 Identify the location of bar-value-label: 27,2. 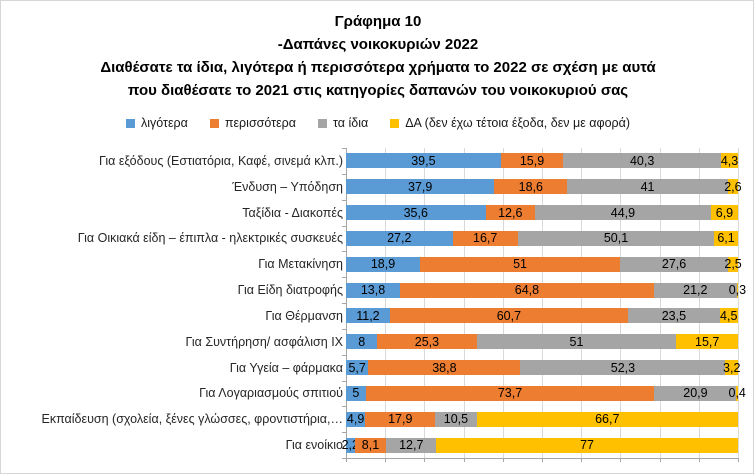
(399, 238).